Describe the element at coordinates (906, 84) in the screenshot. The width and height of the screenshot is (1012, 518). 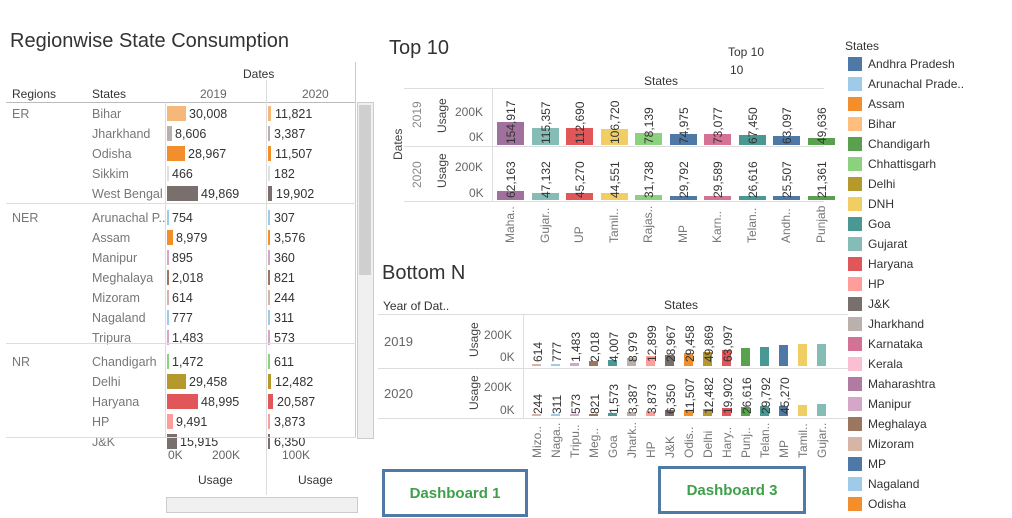
I see `legend-item: Arunachal Prade..` at that location.